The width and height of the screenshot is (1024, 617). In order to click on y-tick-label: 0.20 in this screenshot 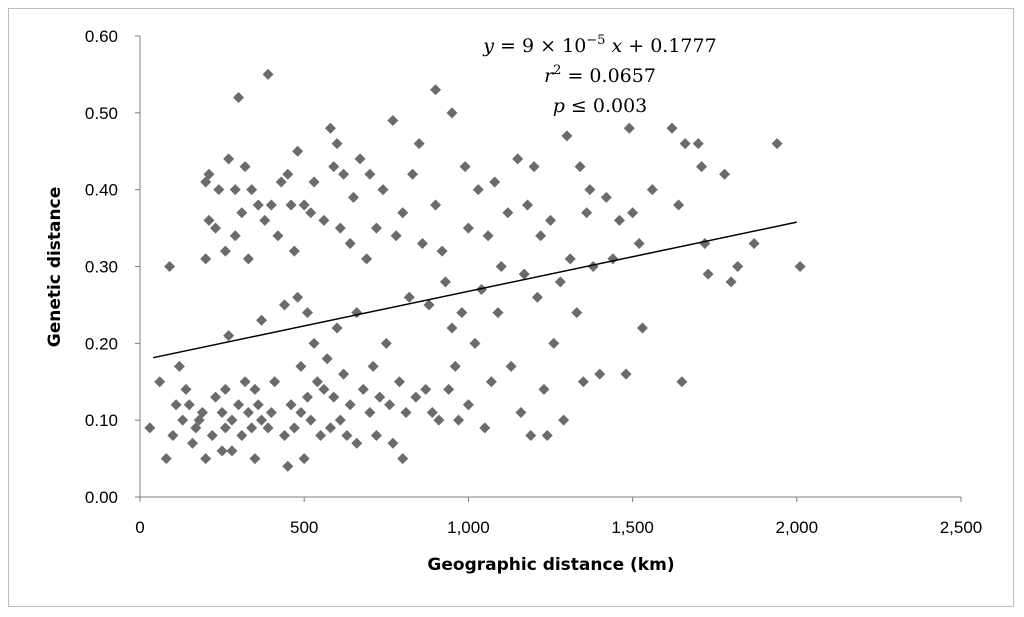, I will do `click(101, 343)`.